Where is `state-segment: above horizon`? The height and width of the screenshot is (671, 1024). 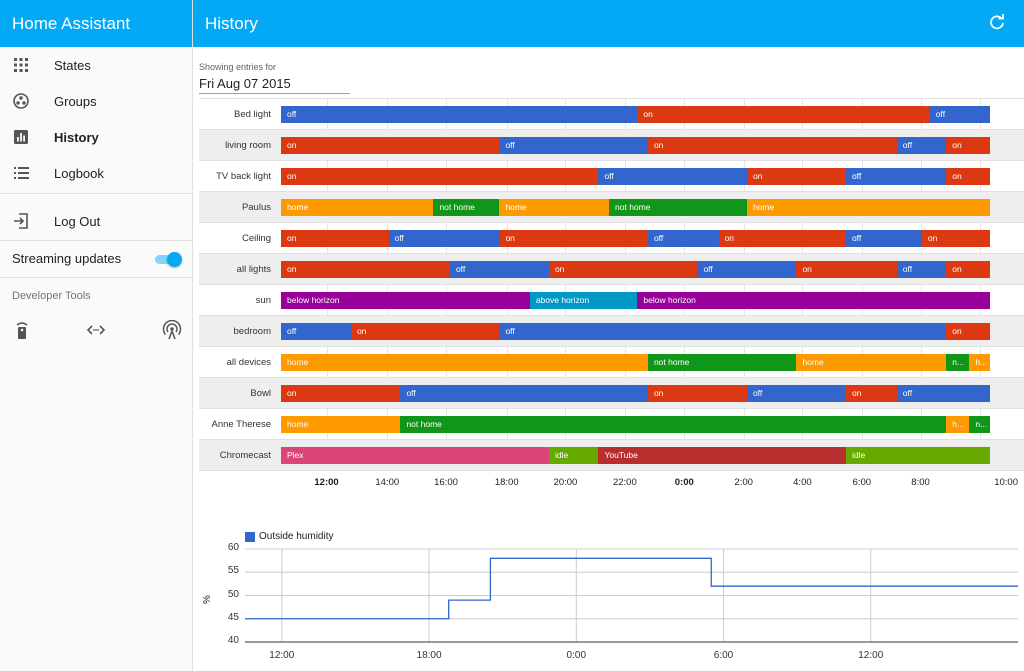 state-segment: above horizon is located at coordinates (583, 300).